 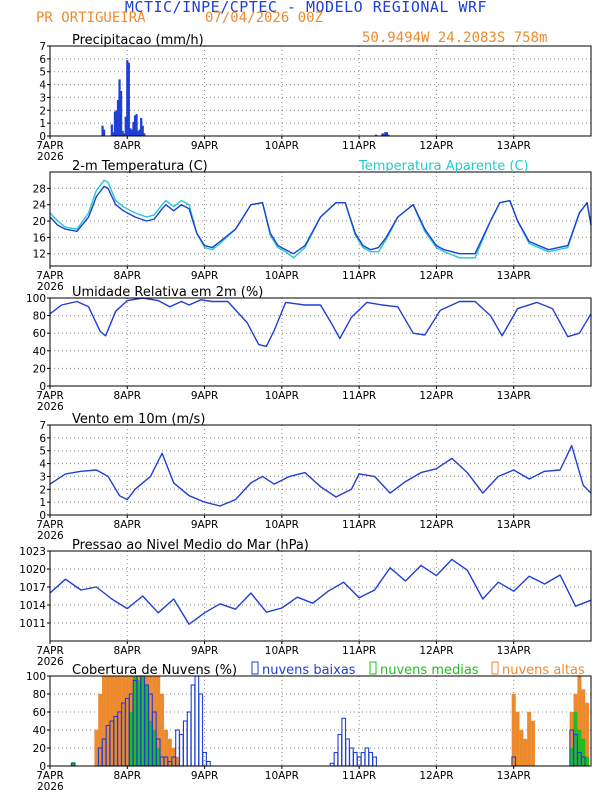 I want to click on y-tick-label: 1017, so click(x=32, y=588).